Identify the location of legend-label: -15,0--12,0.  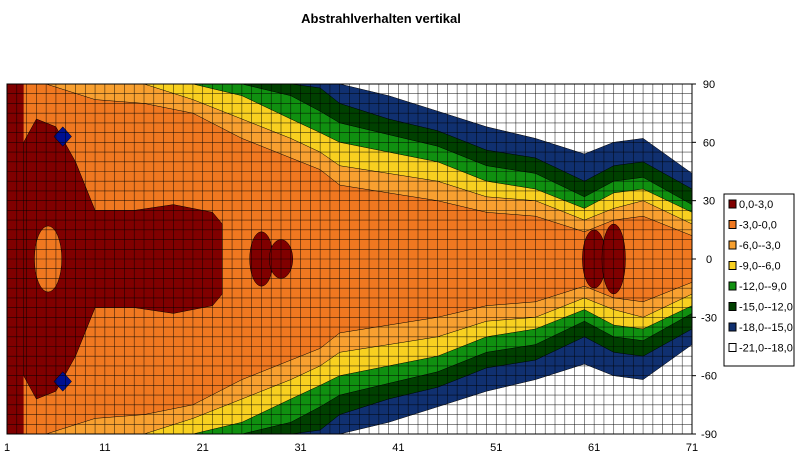
(766, 308).